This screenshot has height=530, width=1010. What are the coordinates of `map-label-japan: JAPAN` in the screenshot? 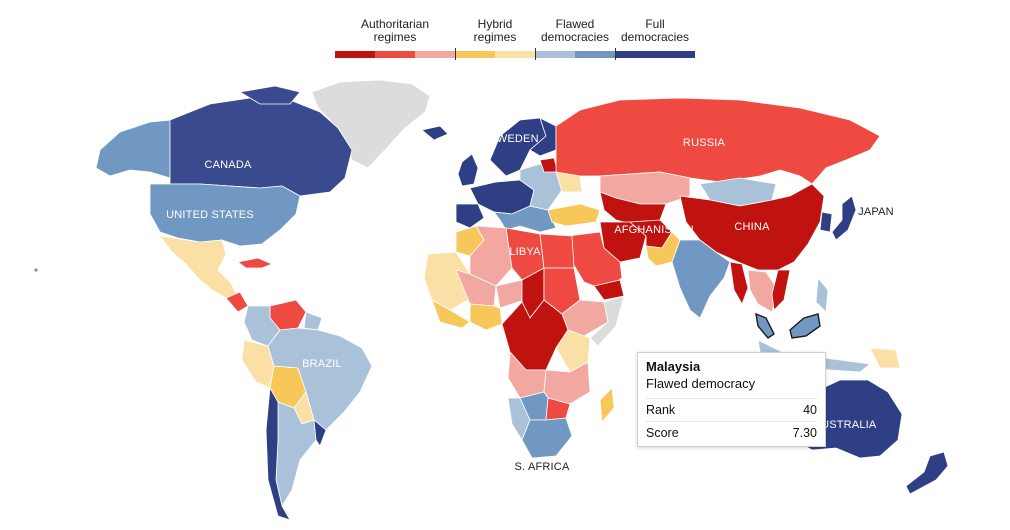 It's located at (876, 212).